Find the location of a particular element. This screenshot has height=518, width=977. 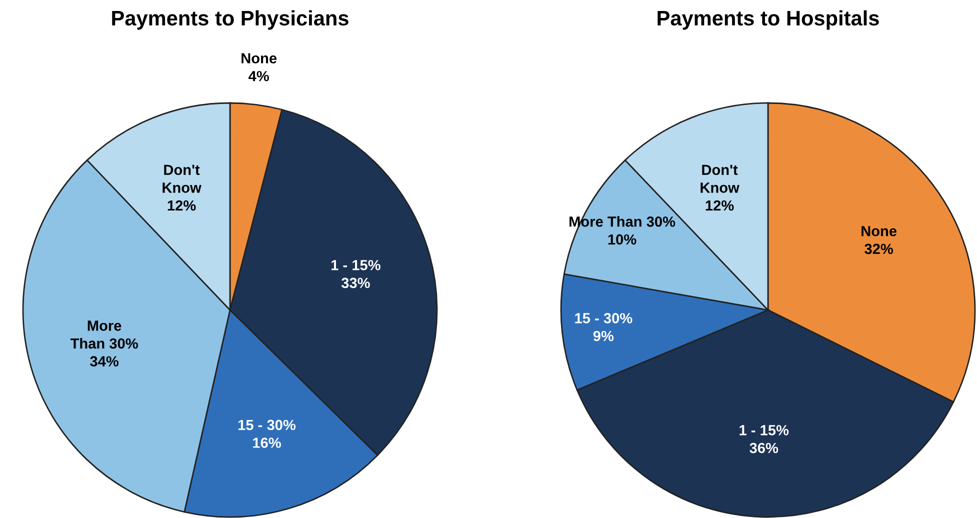

data-label: 33% is located at coordinates (355, 283).